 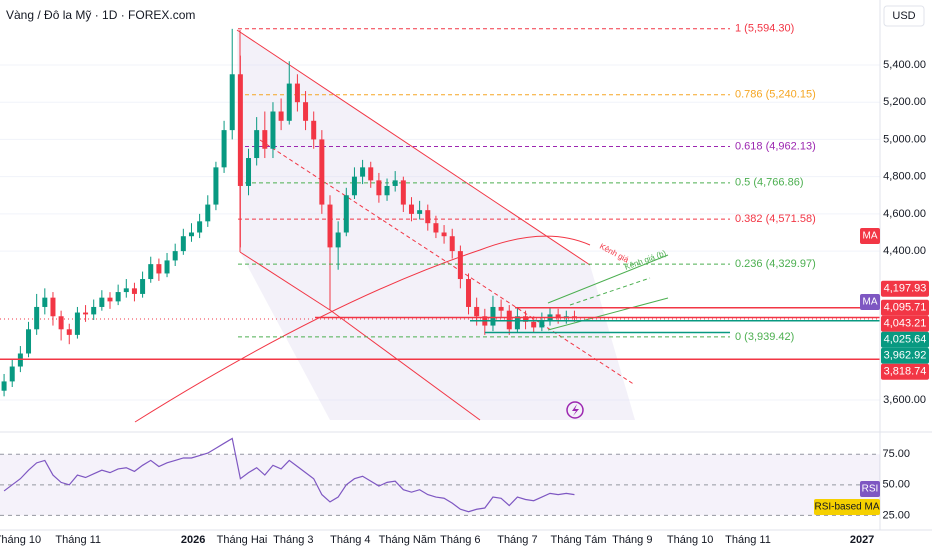 What do you see at coordinates (904, 400) in the screenshot?
I see `y-tick-label: 3,600.00` at bounding box center [904, 400].